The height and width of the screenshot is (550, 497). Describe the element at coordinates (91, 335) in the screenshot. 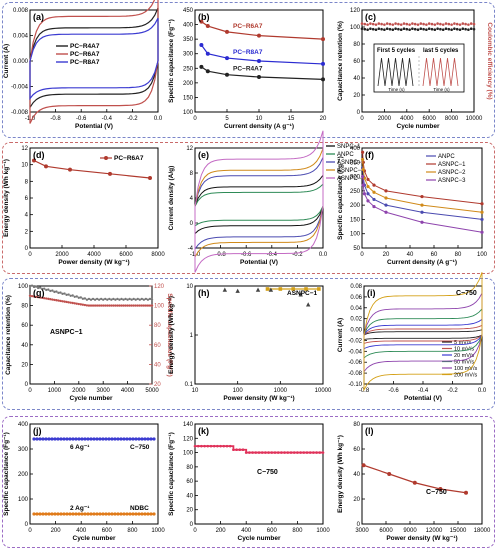

I see `plot-frame-g` at that location.